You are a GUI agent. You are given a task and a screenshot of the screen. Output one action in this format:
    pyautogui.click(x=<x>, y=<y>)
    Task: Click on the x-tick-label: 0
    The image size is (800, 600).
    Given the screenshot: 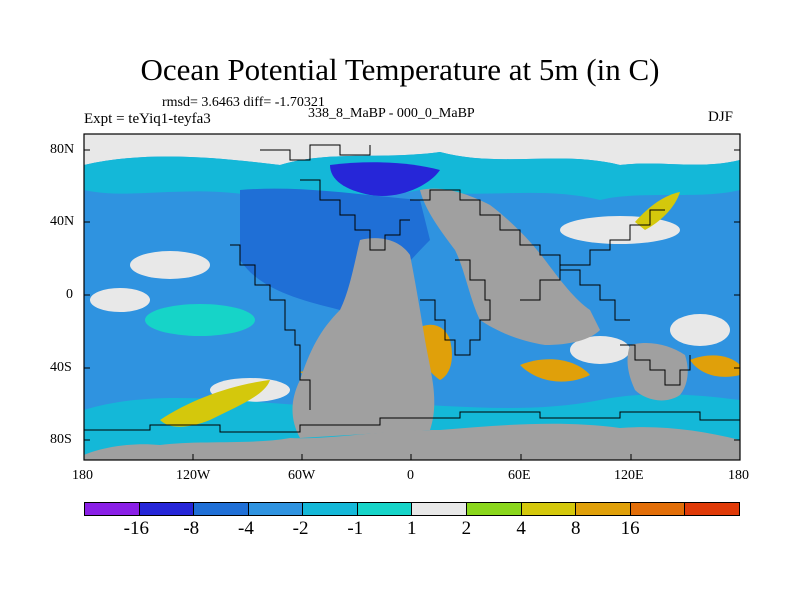 What is the action you would take?
    pyautogui.click(x=410, y=475)
    